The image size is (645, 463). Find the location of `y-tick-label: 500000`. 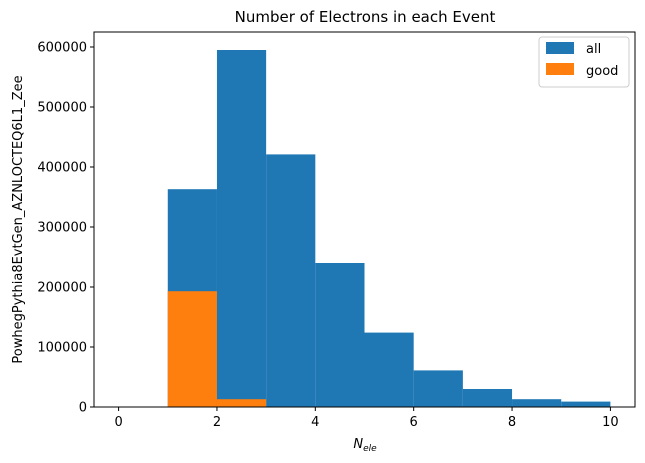

y-tick-label: 500000 is located at coordinates (62, 108).